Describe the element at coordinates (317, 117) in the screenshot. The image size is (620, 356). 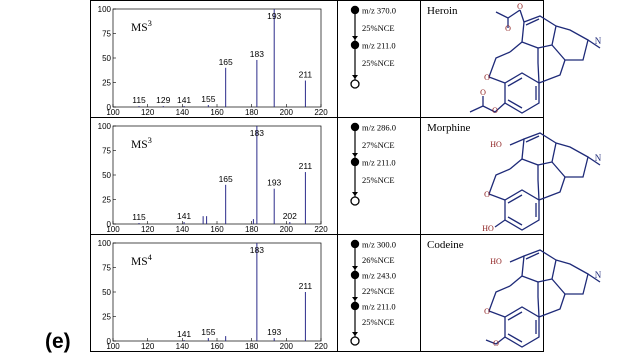
I see `row-divider` at that location.